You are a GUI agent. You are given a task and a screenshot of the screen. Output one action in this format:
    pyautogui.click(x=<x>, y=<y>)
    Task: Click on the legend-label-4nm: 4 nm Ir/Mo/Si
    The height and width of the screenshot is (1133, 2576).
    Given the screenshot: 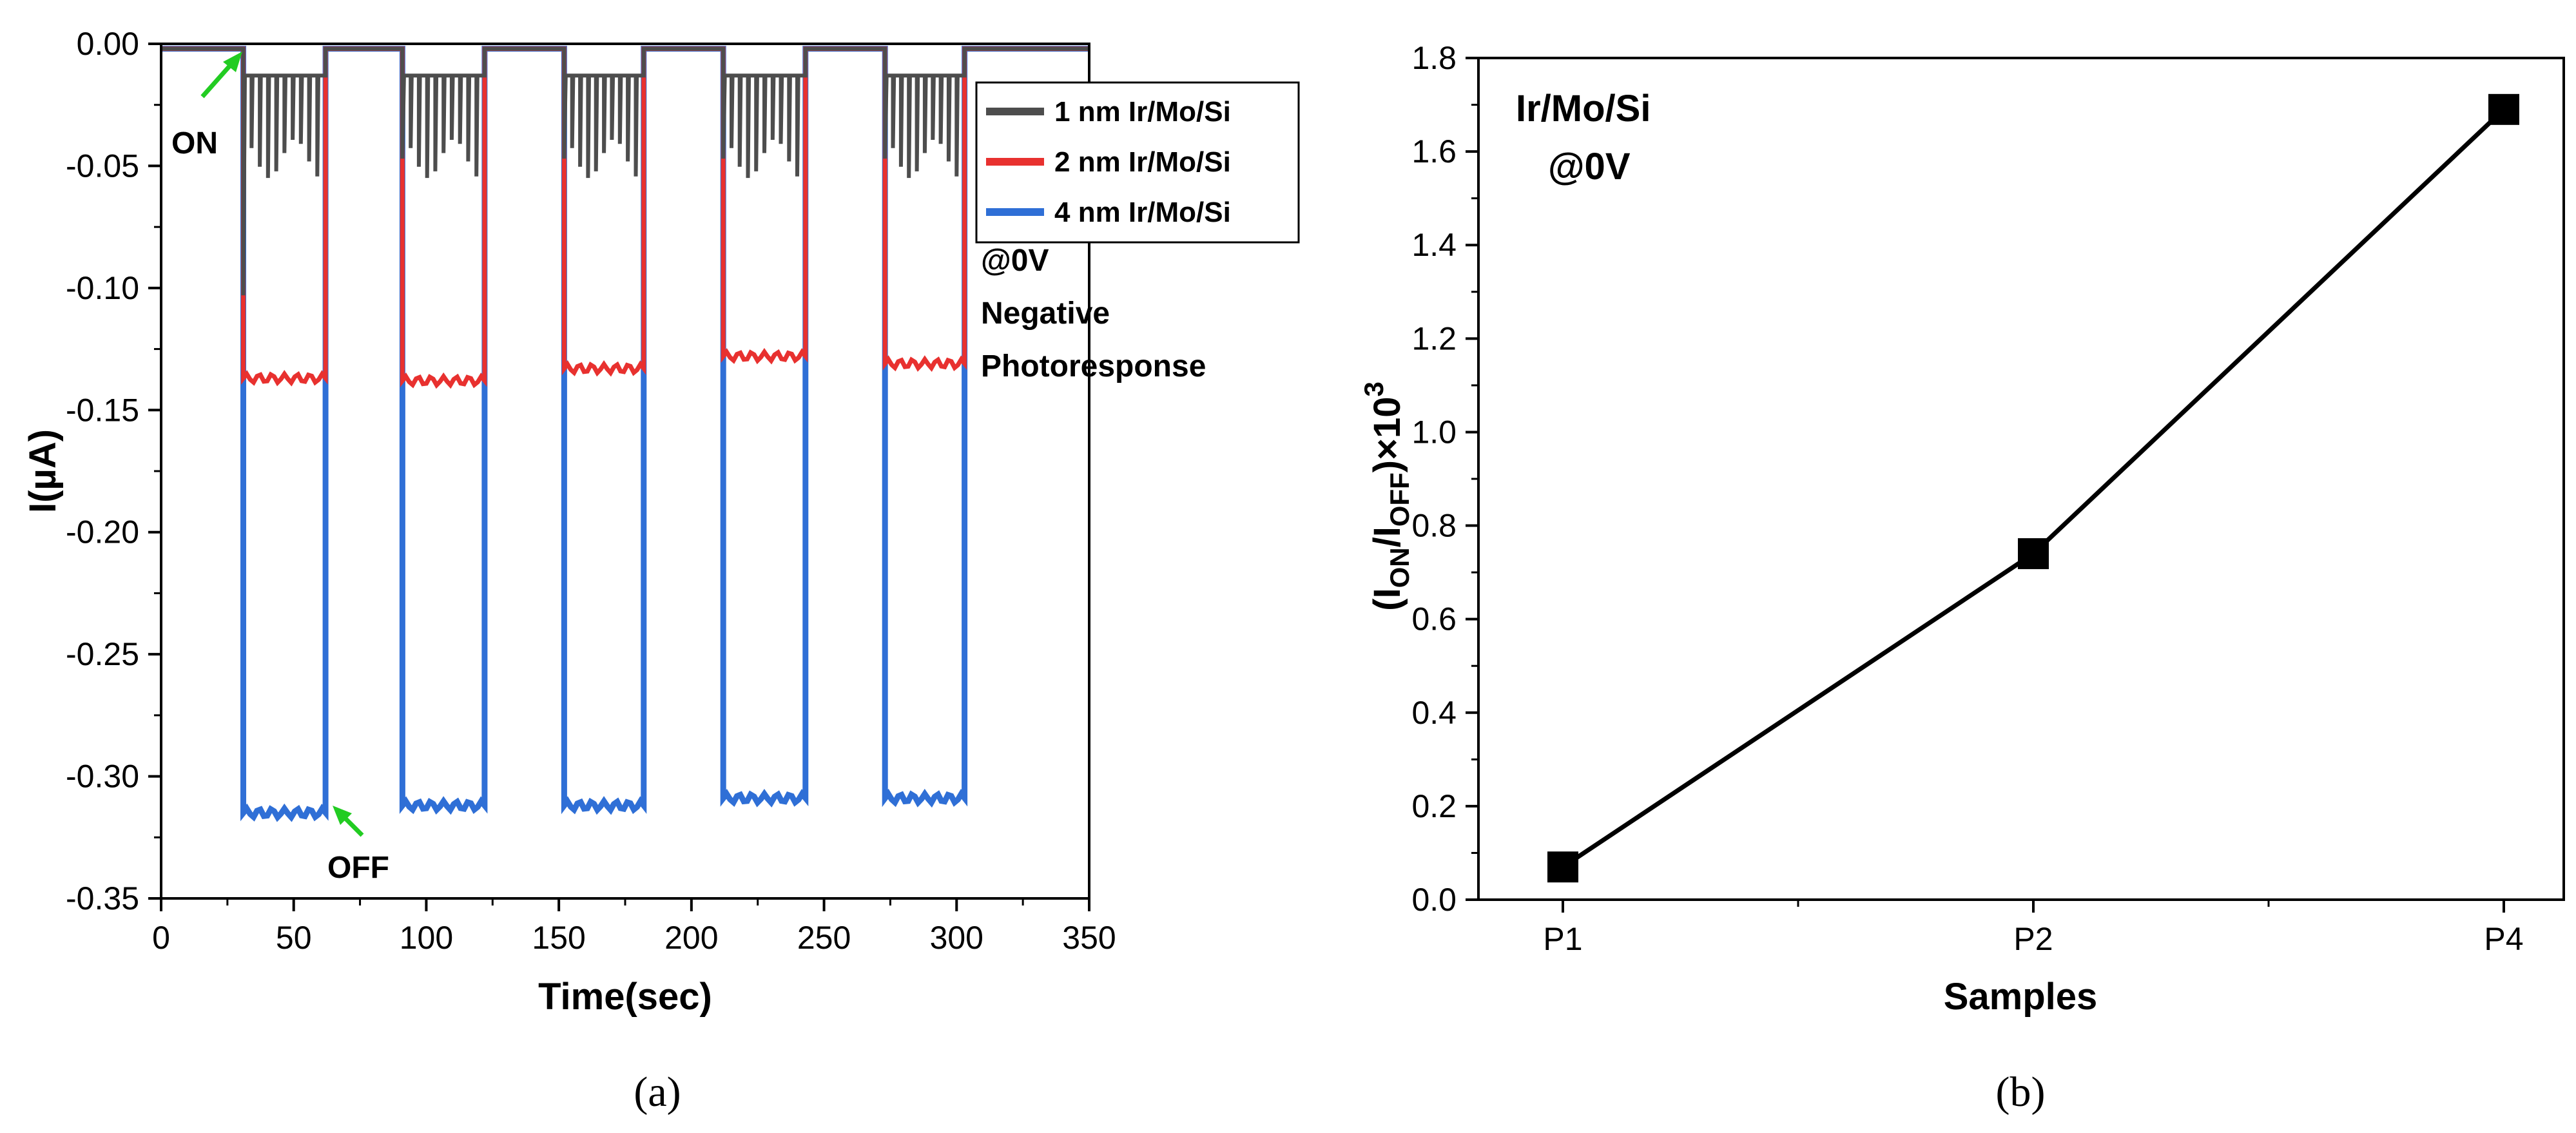 What is the action you would take?
    pyautogui.click(x=1142, y=212)
    